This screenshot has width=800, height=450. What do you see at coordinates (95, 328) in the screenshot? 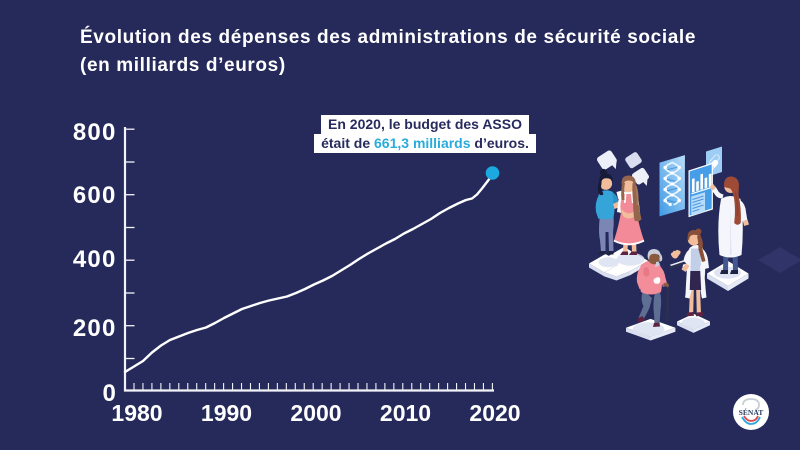
I see `svg-text: 200` at bounding box center [95, 328].